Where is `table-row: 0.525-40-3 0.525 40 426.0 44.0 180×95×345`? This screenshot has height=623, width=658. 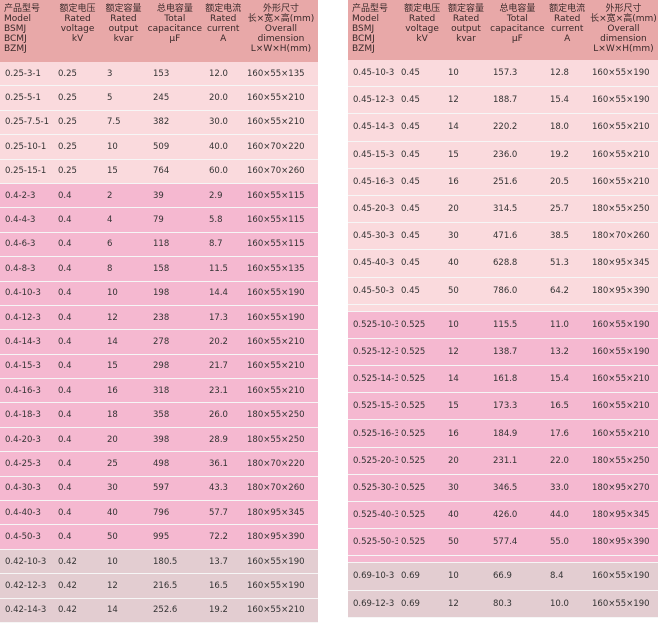 table-row: 0.525-40-3 0.525 40 426.0 44.0 180×95×345 is located at coordinates (503, 516).